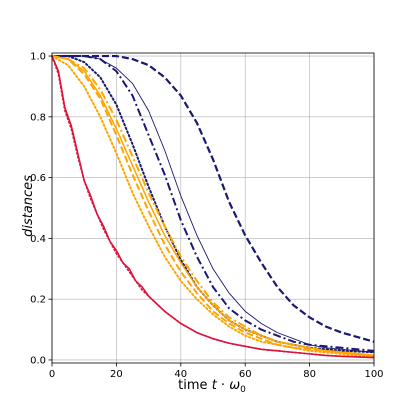  I want to click on x-tick-label-3: 60, so click(245, 374).